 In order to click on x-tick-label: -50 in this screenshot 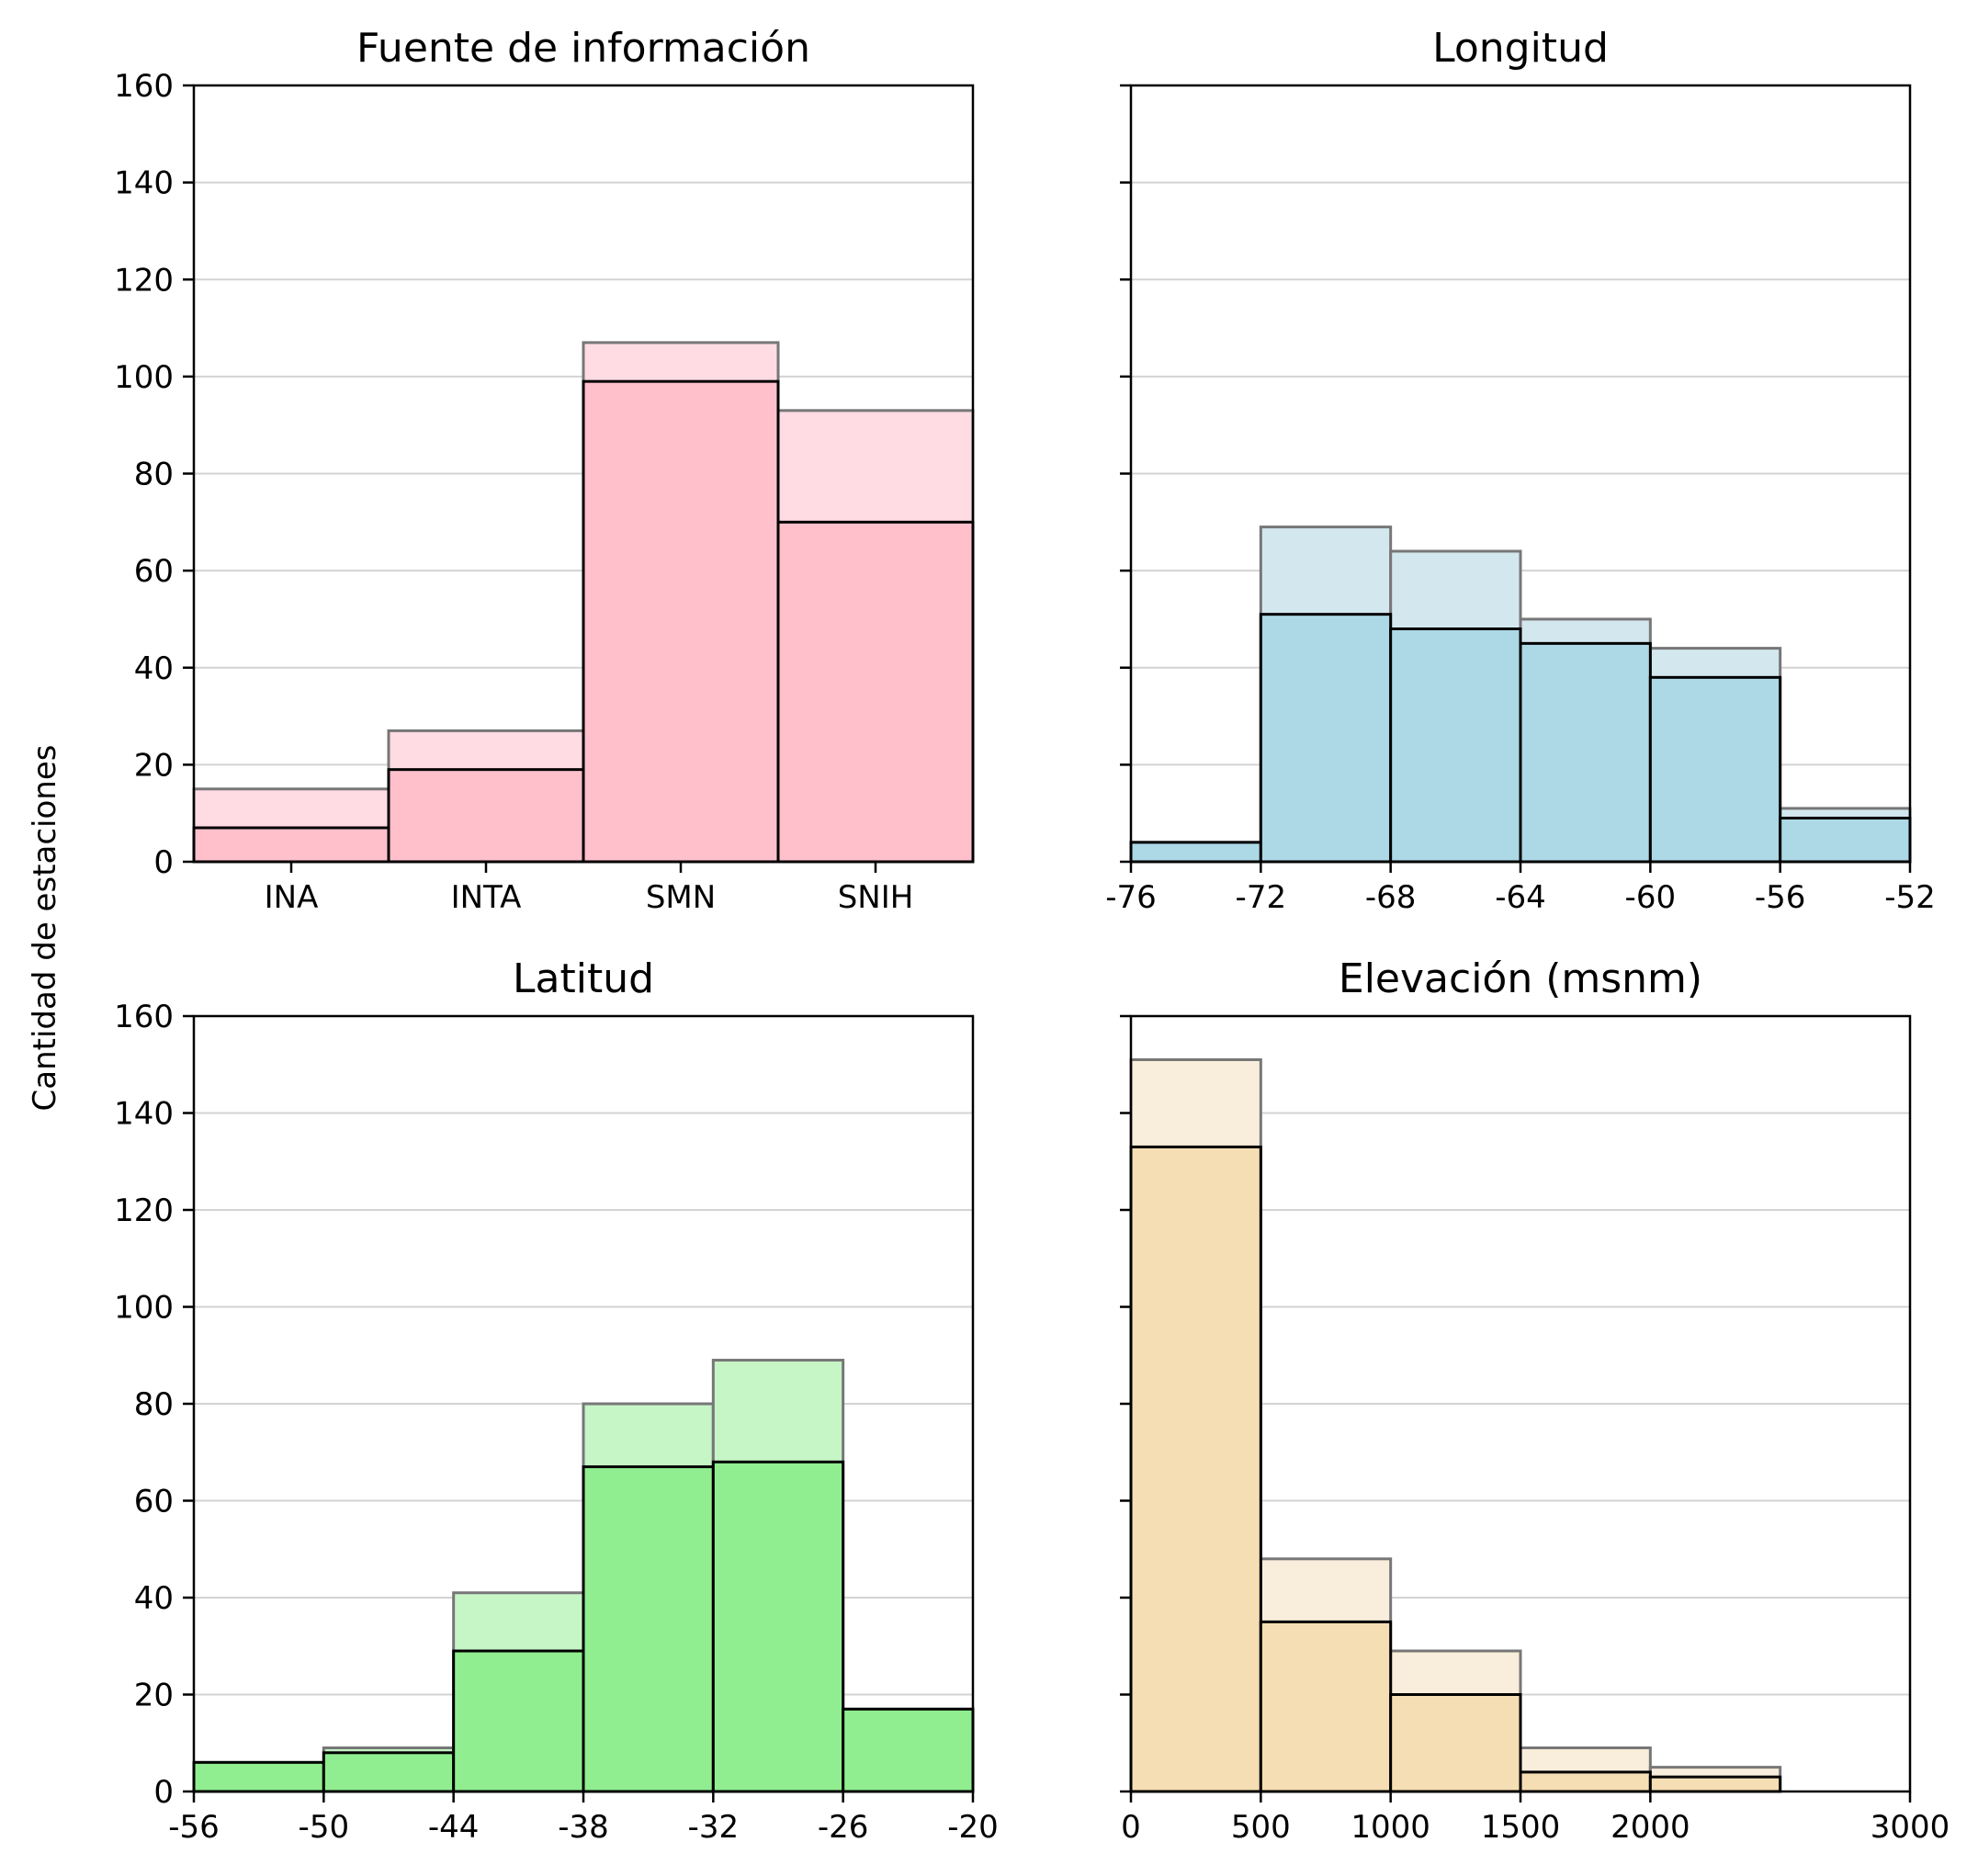, I will do `click(325, 1827)`.